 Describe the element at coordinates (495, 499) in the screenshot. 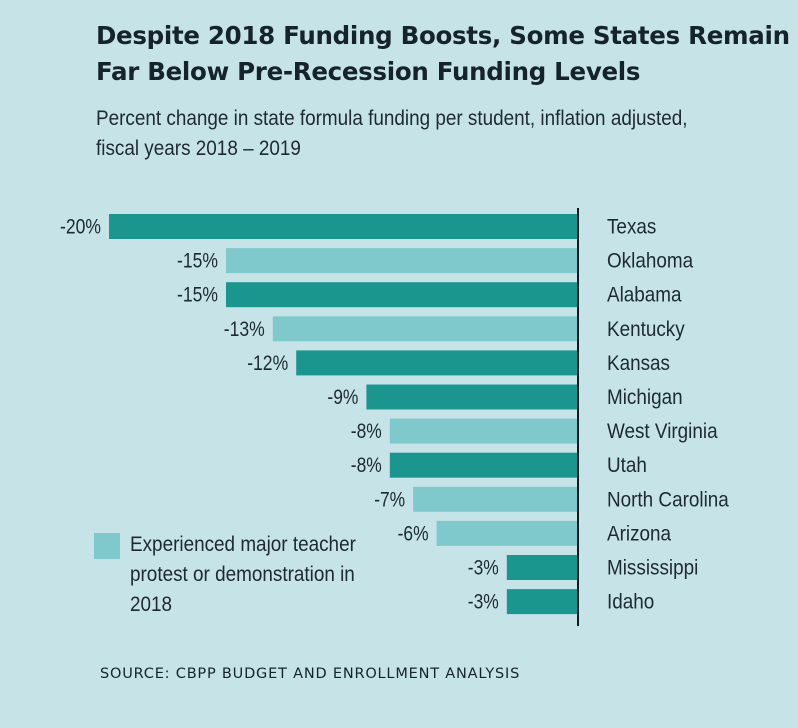

I see `bar-north-carolina` at that location.